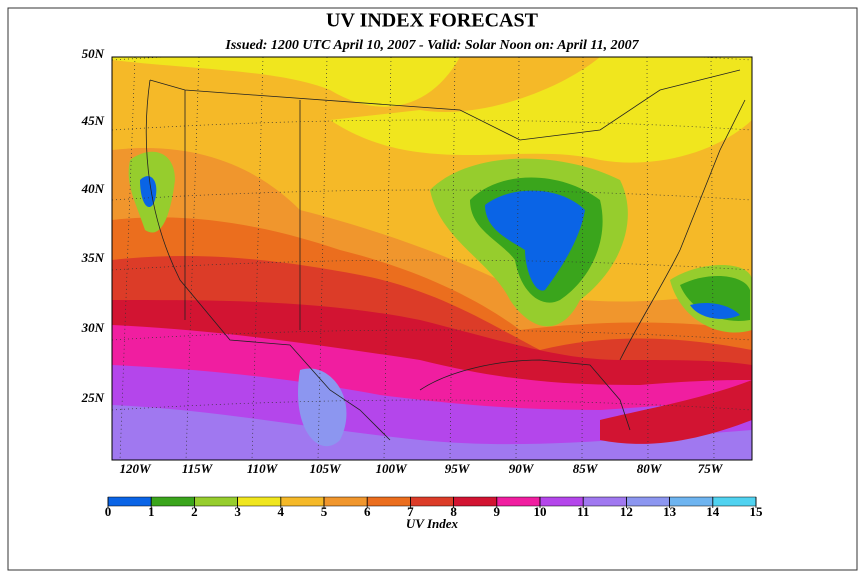  What do you see at coordinates (432, 523) in the screenshot?
I see `colorbar-label: UV Index` at bounding box center [432, 523].